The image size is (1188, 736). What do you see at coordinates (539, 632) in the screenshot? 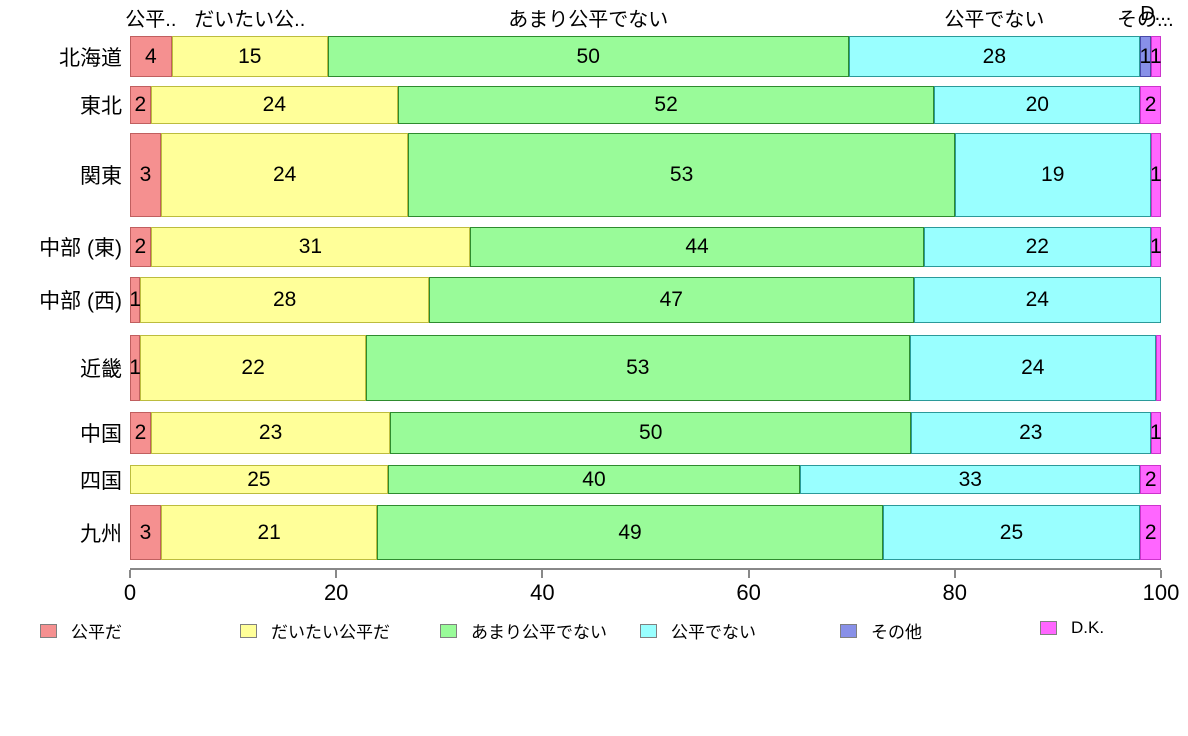
I see `legend-label: あまり公平でない` at bounding box center [539, 632].